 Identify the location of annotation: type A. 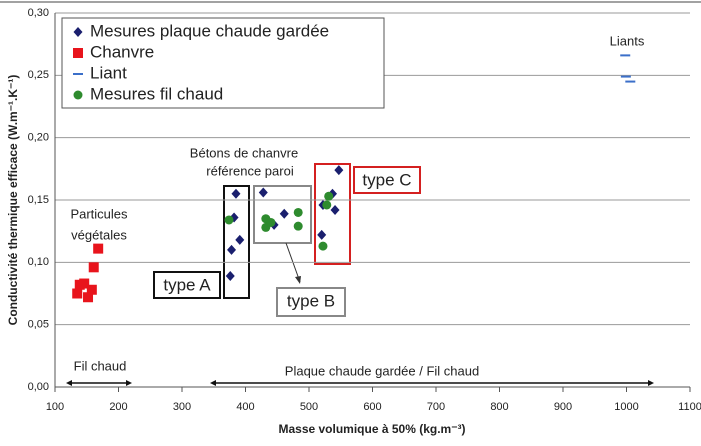
(187, 284).